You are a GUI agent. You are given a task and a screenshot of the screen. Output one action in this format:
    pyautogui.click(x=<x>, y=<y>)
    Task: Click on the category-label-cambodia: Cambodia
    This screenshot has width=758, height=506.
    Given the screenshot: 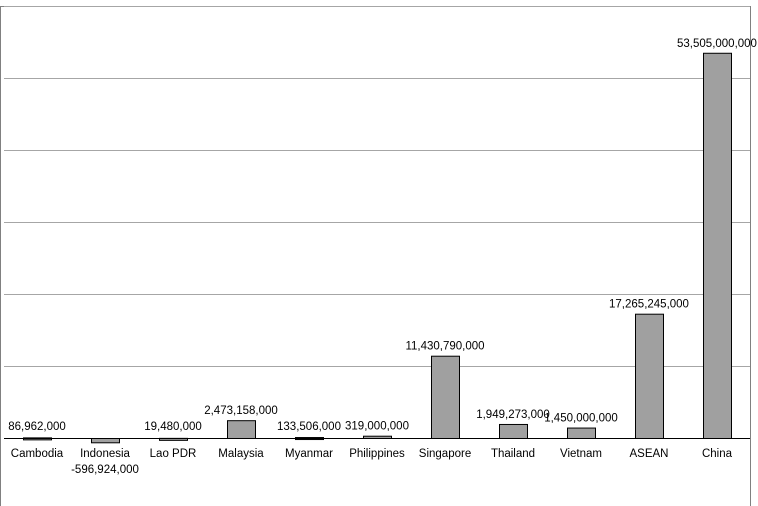 What is the action you would take?
    pyautogui.click(x=37, y=454)
    